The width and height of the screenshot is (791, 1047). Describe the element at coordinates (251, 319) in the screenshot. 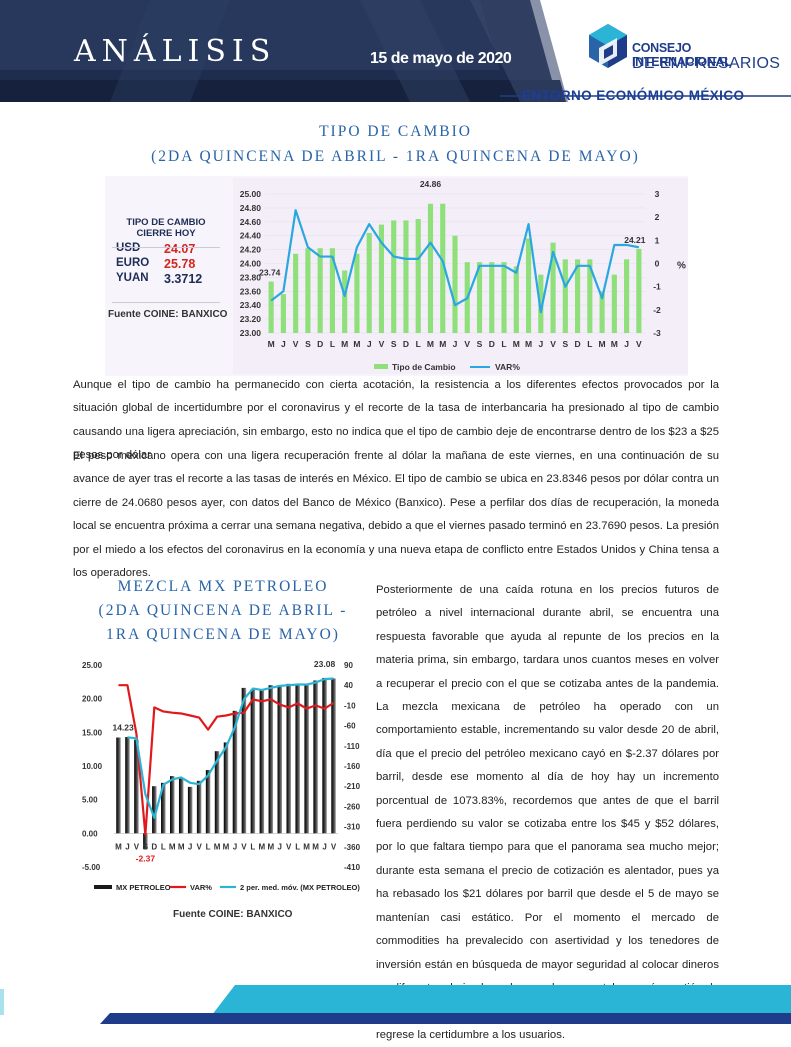

I see `y-tick-label: 23.20` at that location.